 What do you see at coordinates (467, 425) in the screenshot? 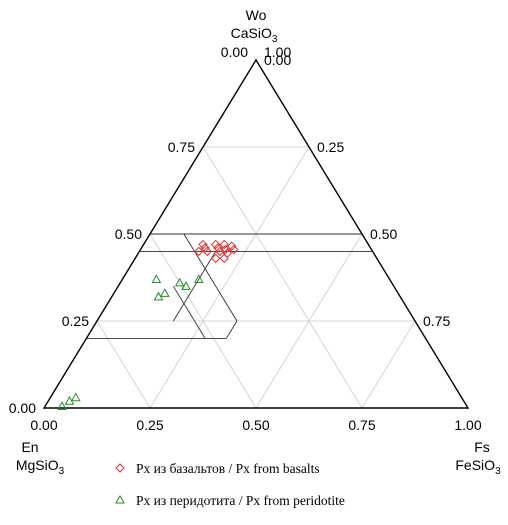
I see `tick-label-bottom: 1.00` at bounding box center [467, 425].